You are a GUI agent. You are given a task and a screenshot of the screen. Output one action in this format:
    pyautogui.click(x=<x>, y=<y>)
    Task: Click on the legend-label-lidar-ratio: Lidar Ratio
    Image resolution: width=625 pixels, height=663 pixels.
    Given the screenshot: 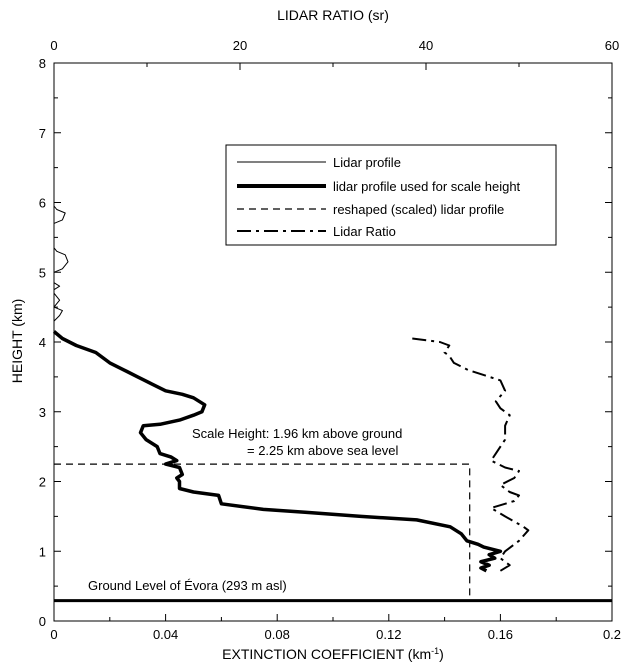 What is the action you would take?
    pyautogui.click(x=364, y=231)
    